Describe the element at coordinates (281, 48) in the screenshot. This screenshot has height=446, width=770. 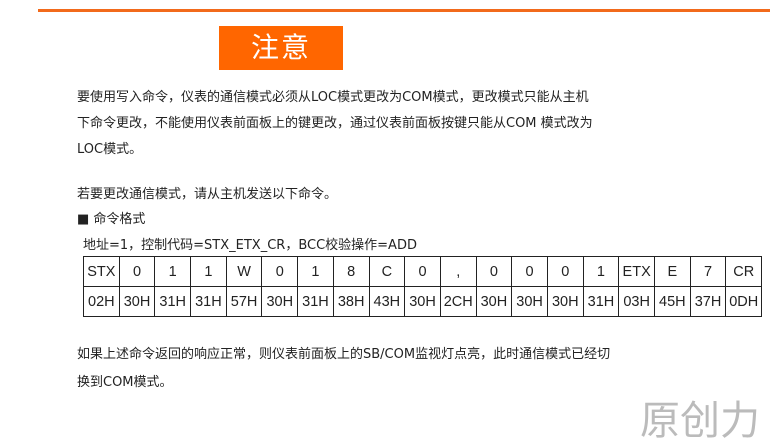
I see `notice-banner: 注意` at that location.